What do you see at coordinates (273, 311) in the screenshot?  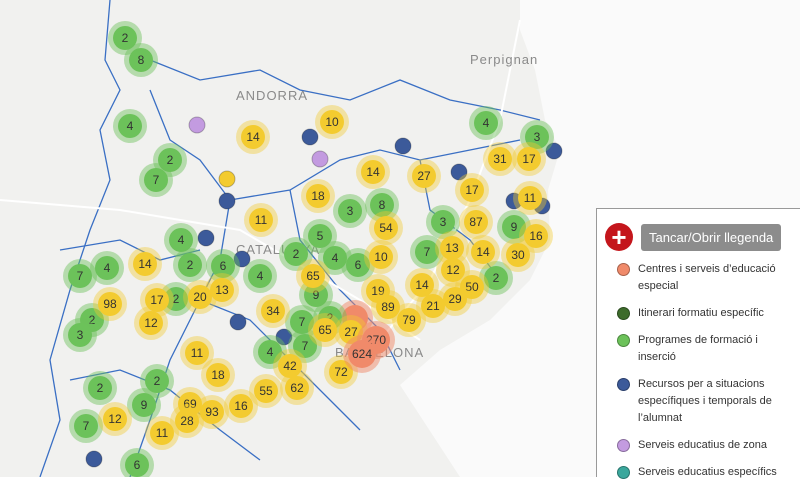 I see `cluster: 34` at bounding box center [273, 311].